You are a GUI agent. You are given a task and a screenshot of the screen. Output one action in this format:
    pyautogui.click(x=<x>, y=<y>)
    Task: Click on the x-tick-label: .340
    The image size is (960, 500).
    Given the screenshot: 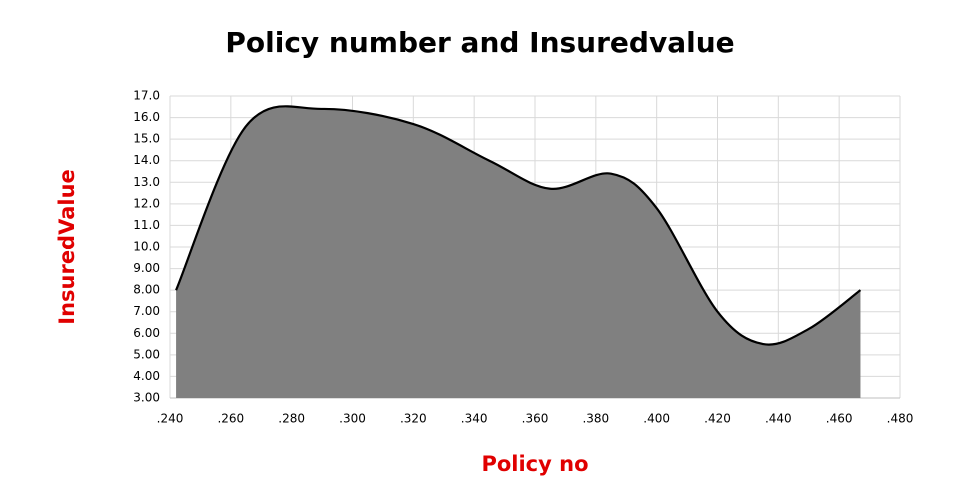 What is the action you would take?
    pyautogui.click(x=474, y=419)
    